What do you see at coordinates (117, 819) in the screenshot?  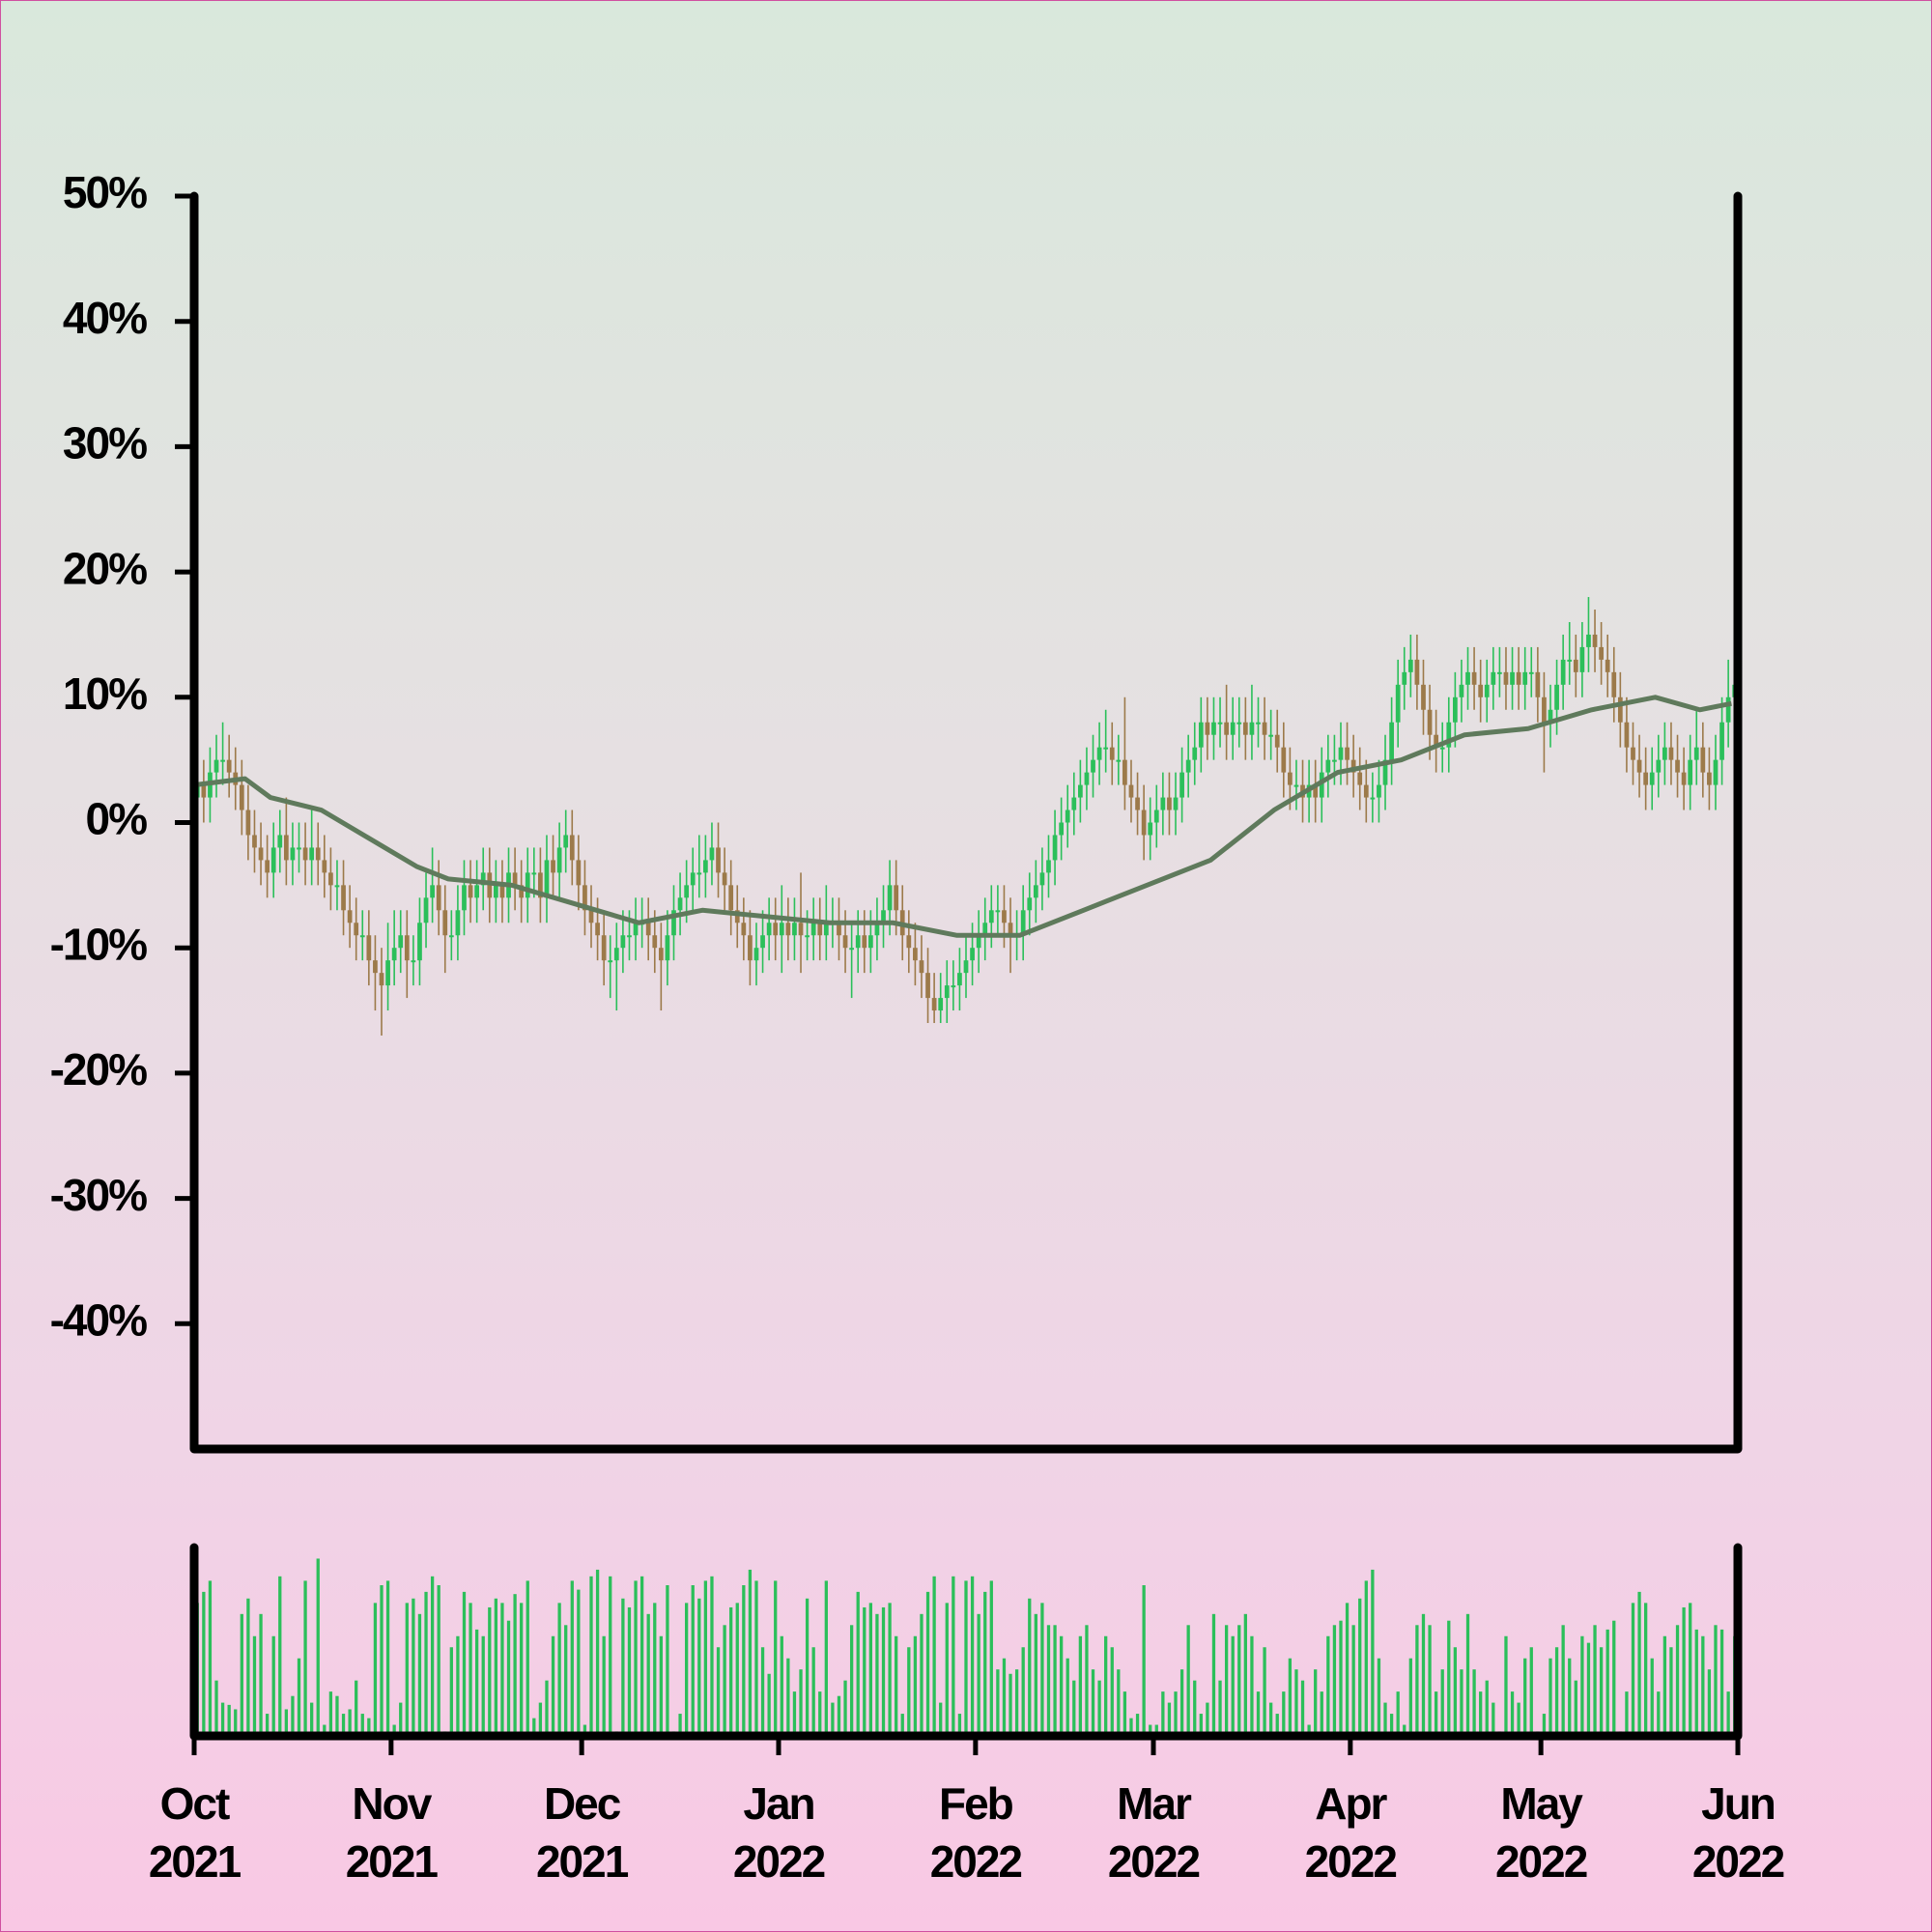 I see `y-tick-label: 0%` at bounding box center [117, 819].